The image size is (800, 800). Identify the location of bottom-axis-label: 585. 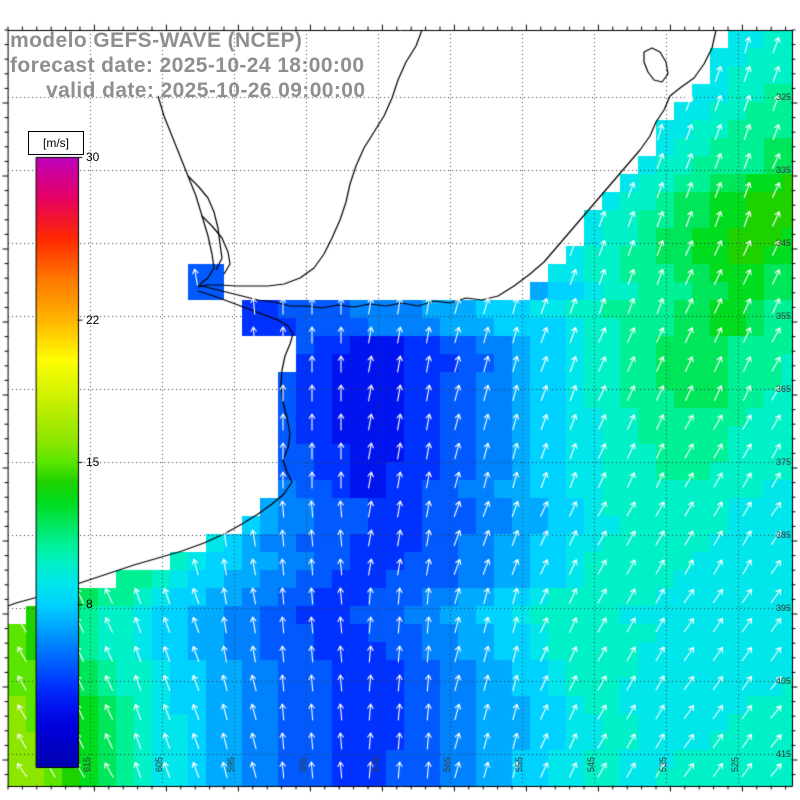
(303, 764).